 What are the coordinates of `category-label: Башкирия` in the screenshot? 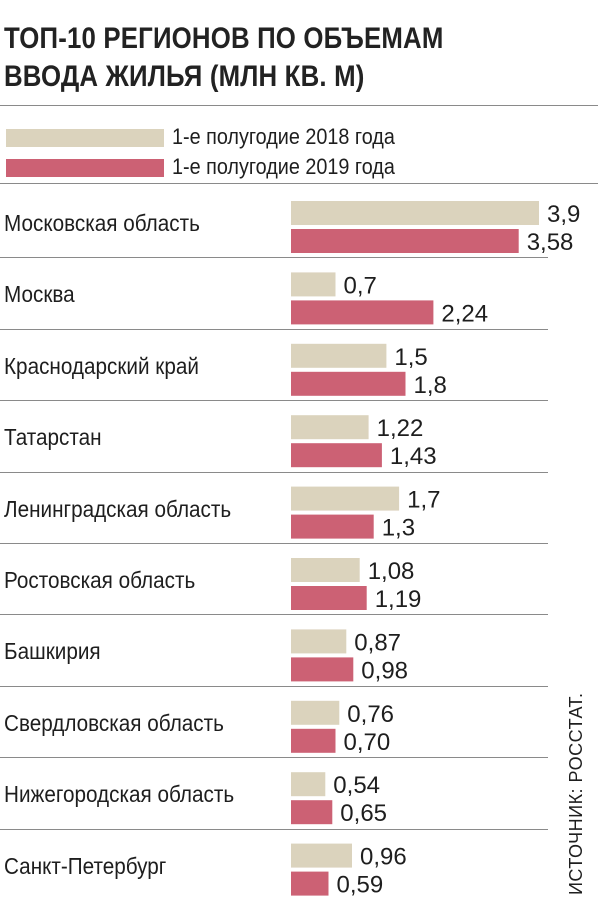 It's located at (52, 651).